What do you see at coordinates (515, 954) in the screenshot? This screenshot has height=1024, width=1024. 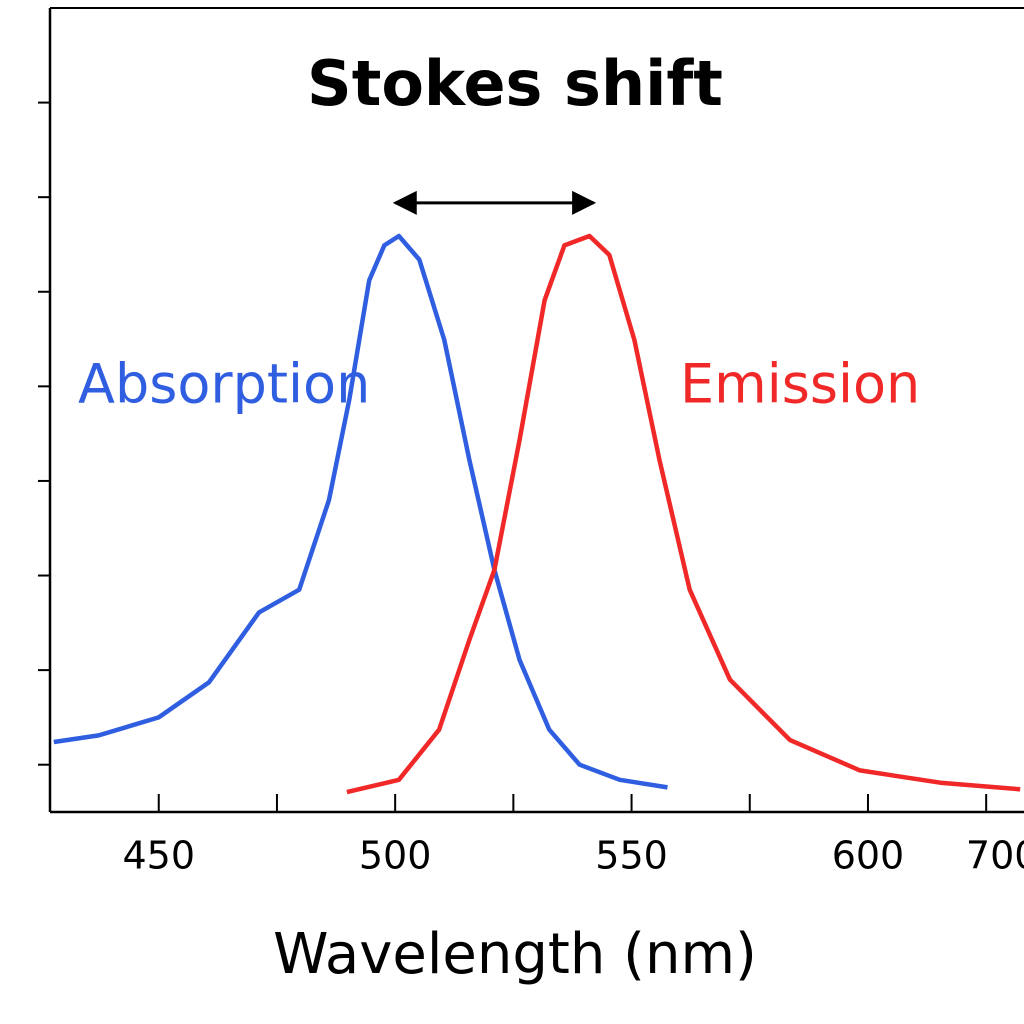 I see `x-axis-title: Wavelength (nm)` at bounding box center [515, 954].